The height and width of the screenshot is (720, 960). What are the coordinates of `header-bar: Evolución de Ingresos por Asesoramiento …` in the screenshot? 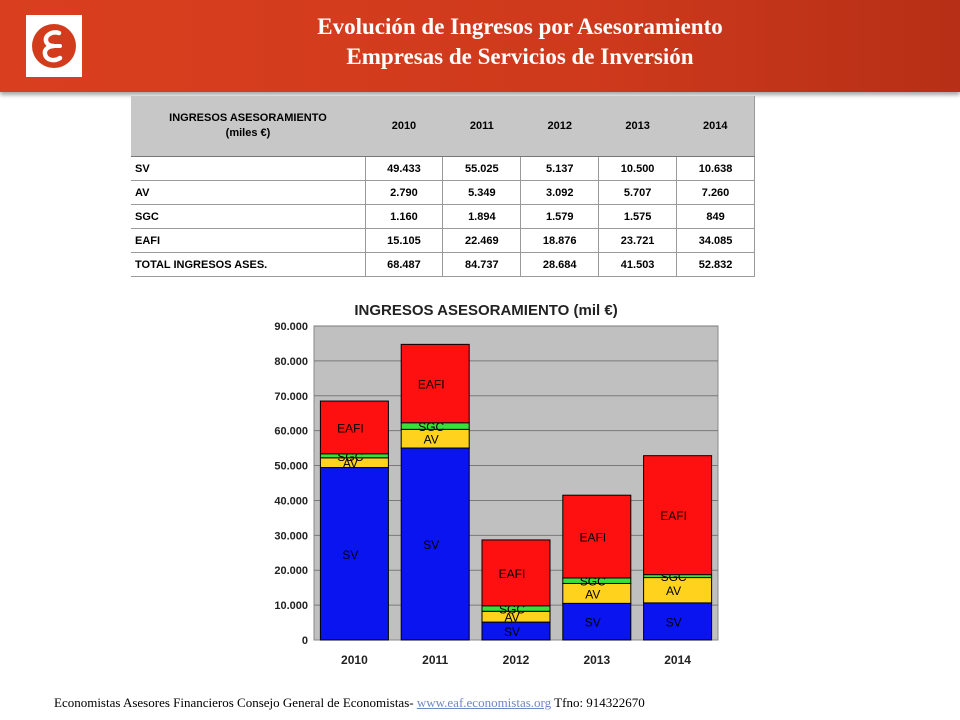 It's located at (480, 46).